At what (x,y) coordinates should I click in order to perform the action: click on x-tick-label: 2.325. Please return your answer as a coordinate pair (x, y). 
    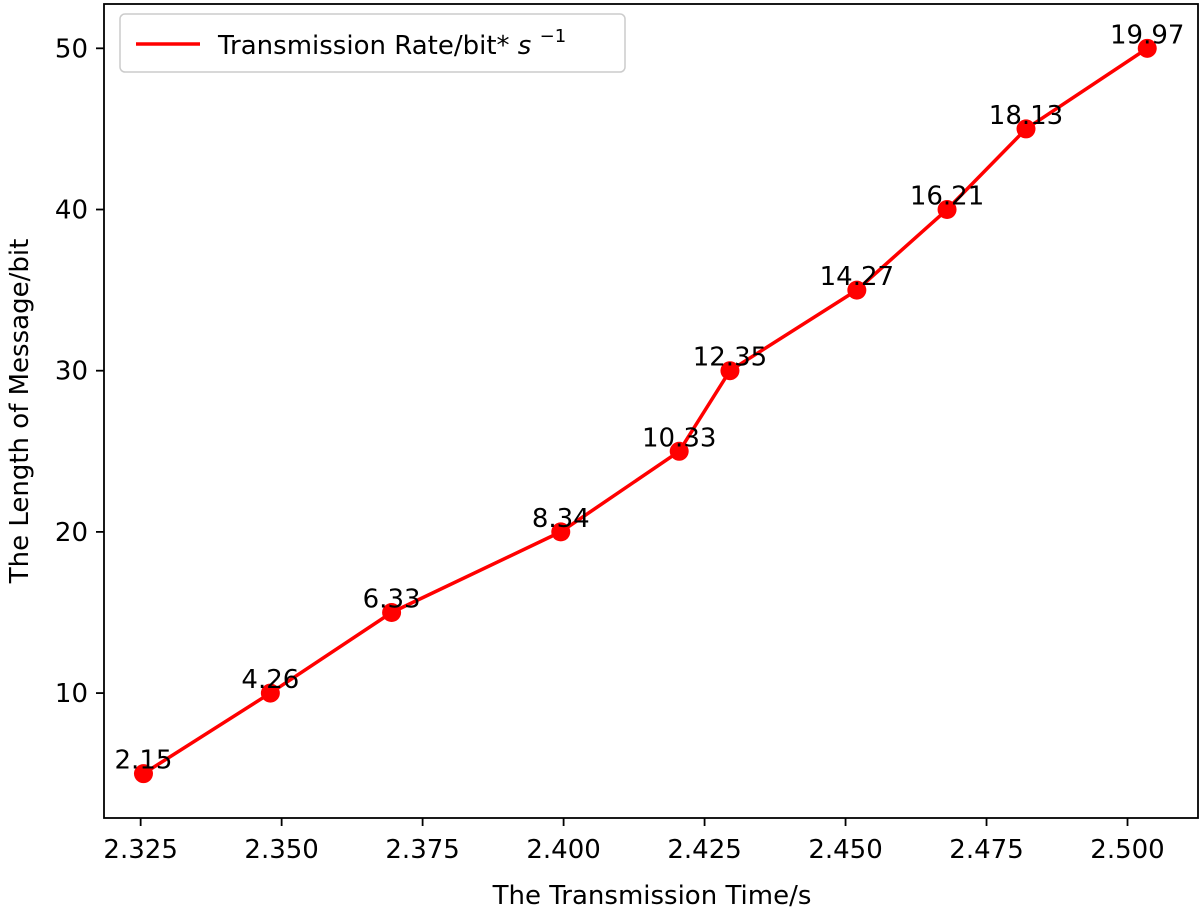
    Looking at the image, I should click on (140, 850).